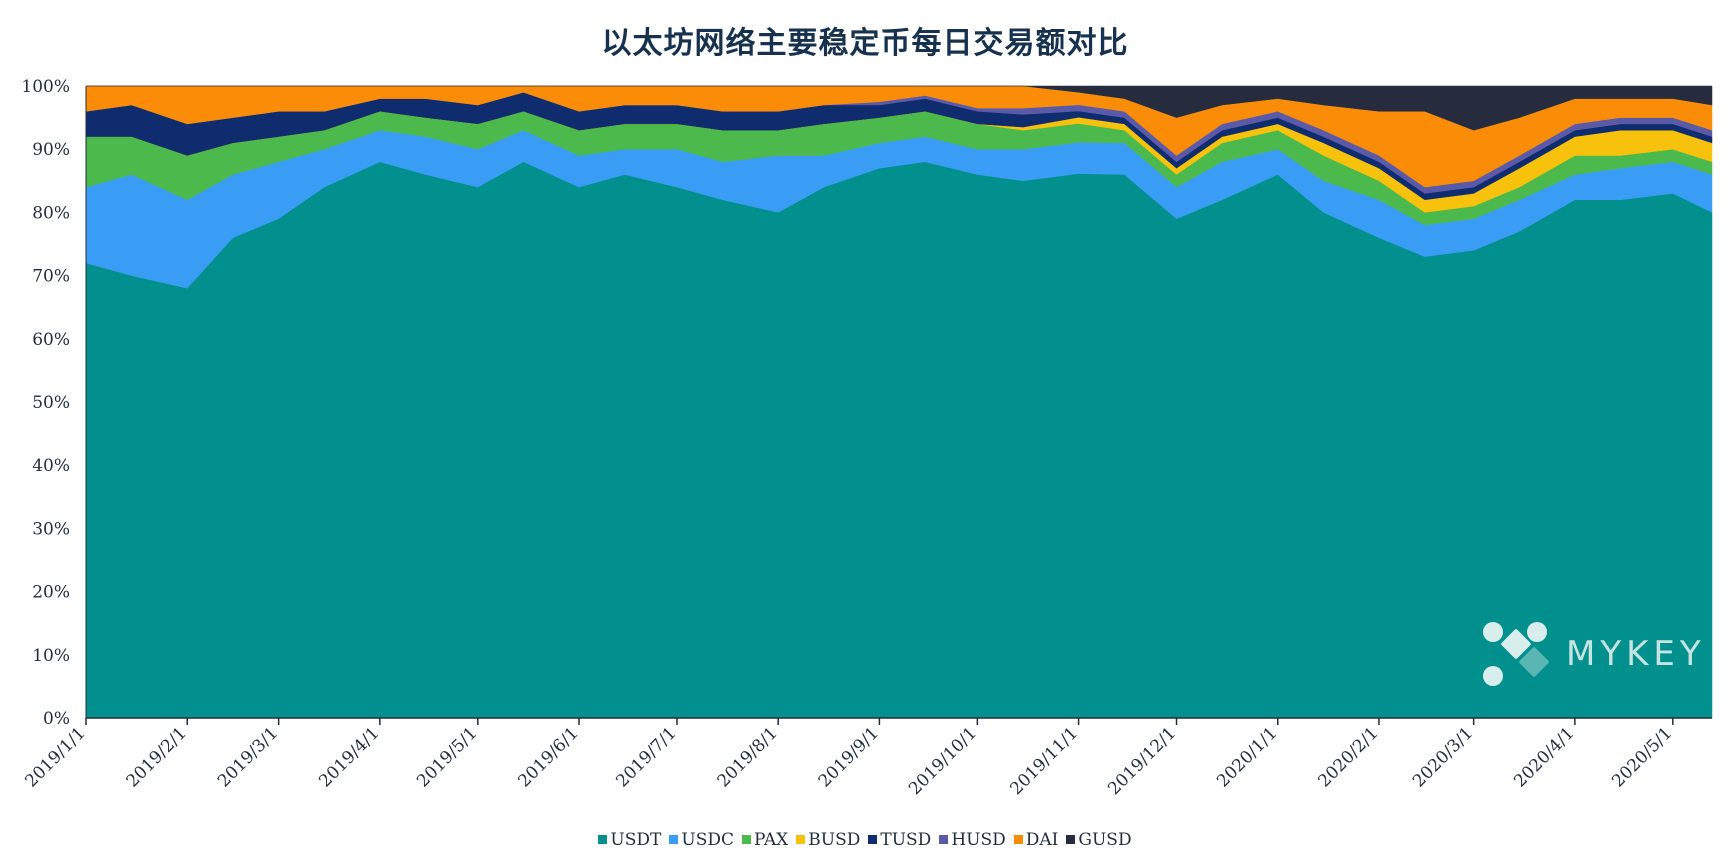 This screenshot has height=864, width=1730. Describe the element at coordinates (1348, 757) in the screenshot. I see `x-tick-label: 2020/2/1` at that location.